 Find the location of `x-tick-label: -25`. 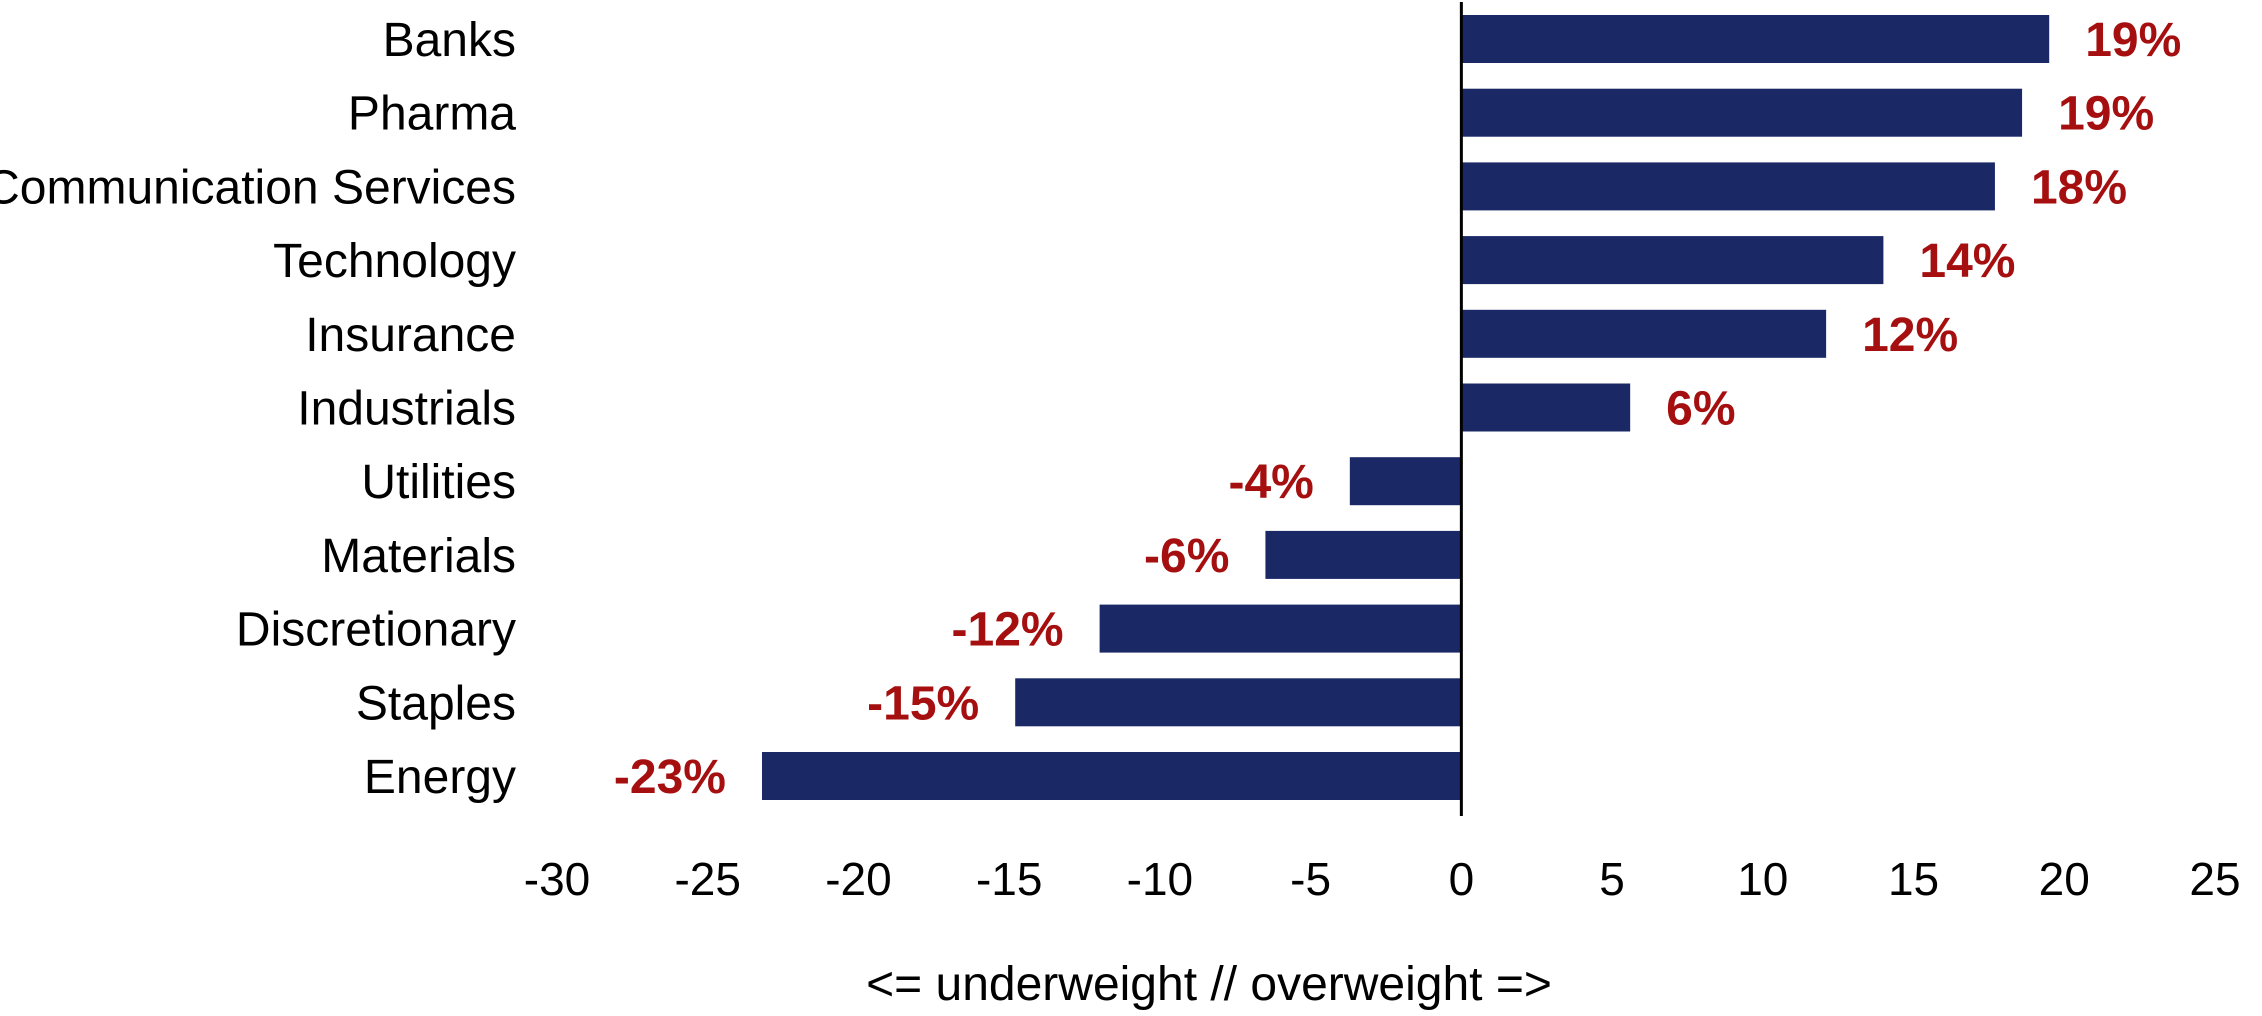

x-tick-label: -25 is located at coordinates (707, 879).